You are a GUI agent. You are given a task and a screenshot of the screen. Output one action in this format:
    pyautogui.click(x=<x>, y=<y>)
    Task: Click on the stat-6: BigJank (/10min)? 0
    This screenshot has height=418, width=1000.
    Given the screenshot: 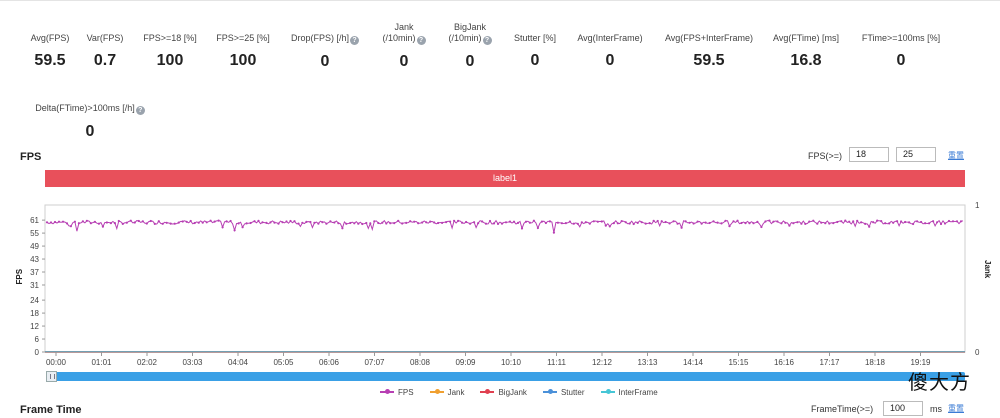 What is the action you would take?
    pyautogui.click(x=470, y=46)
    